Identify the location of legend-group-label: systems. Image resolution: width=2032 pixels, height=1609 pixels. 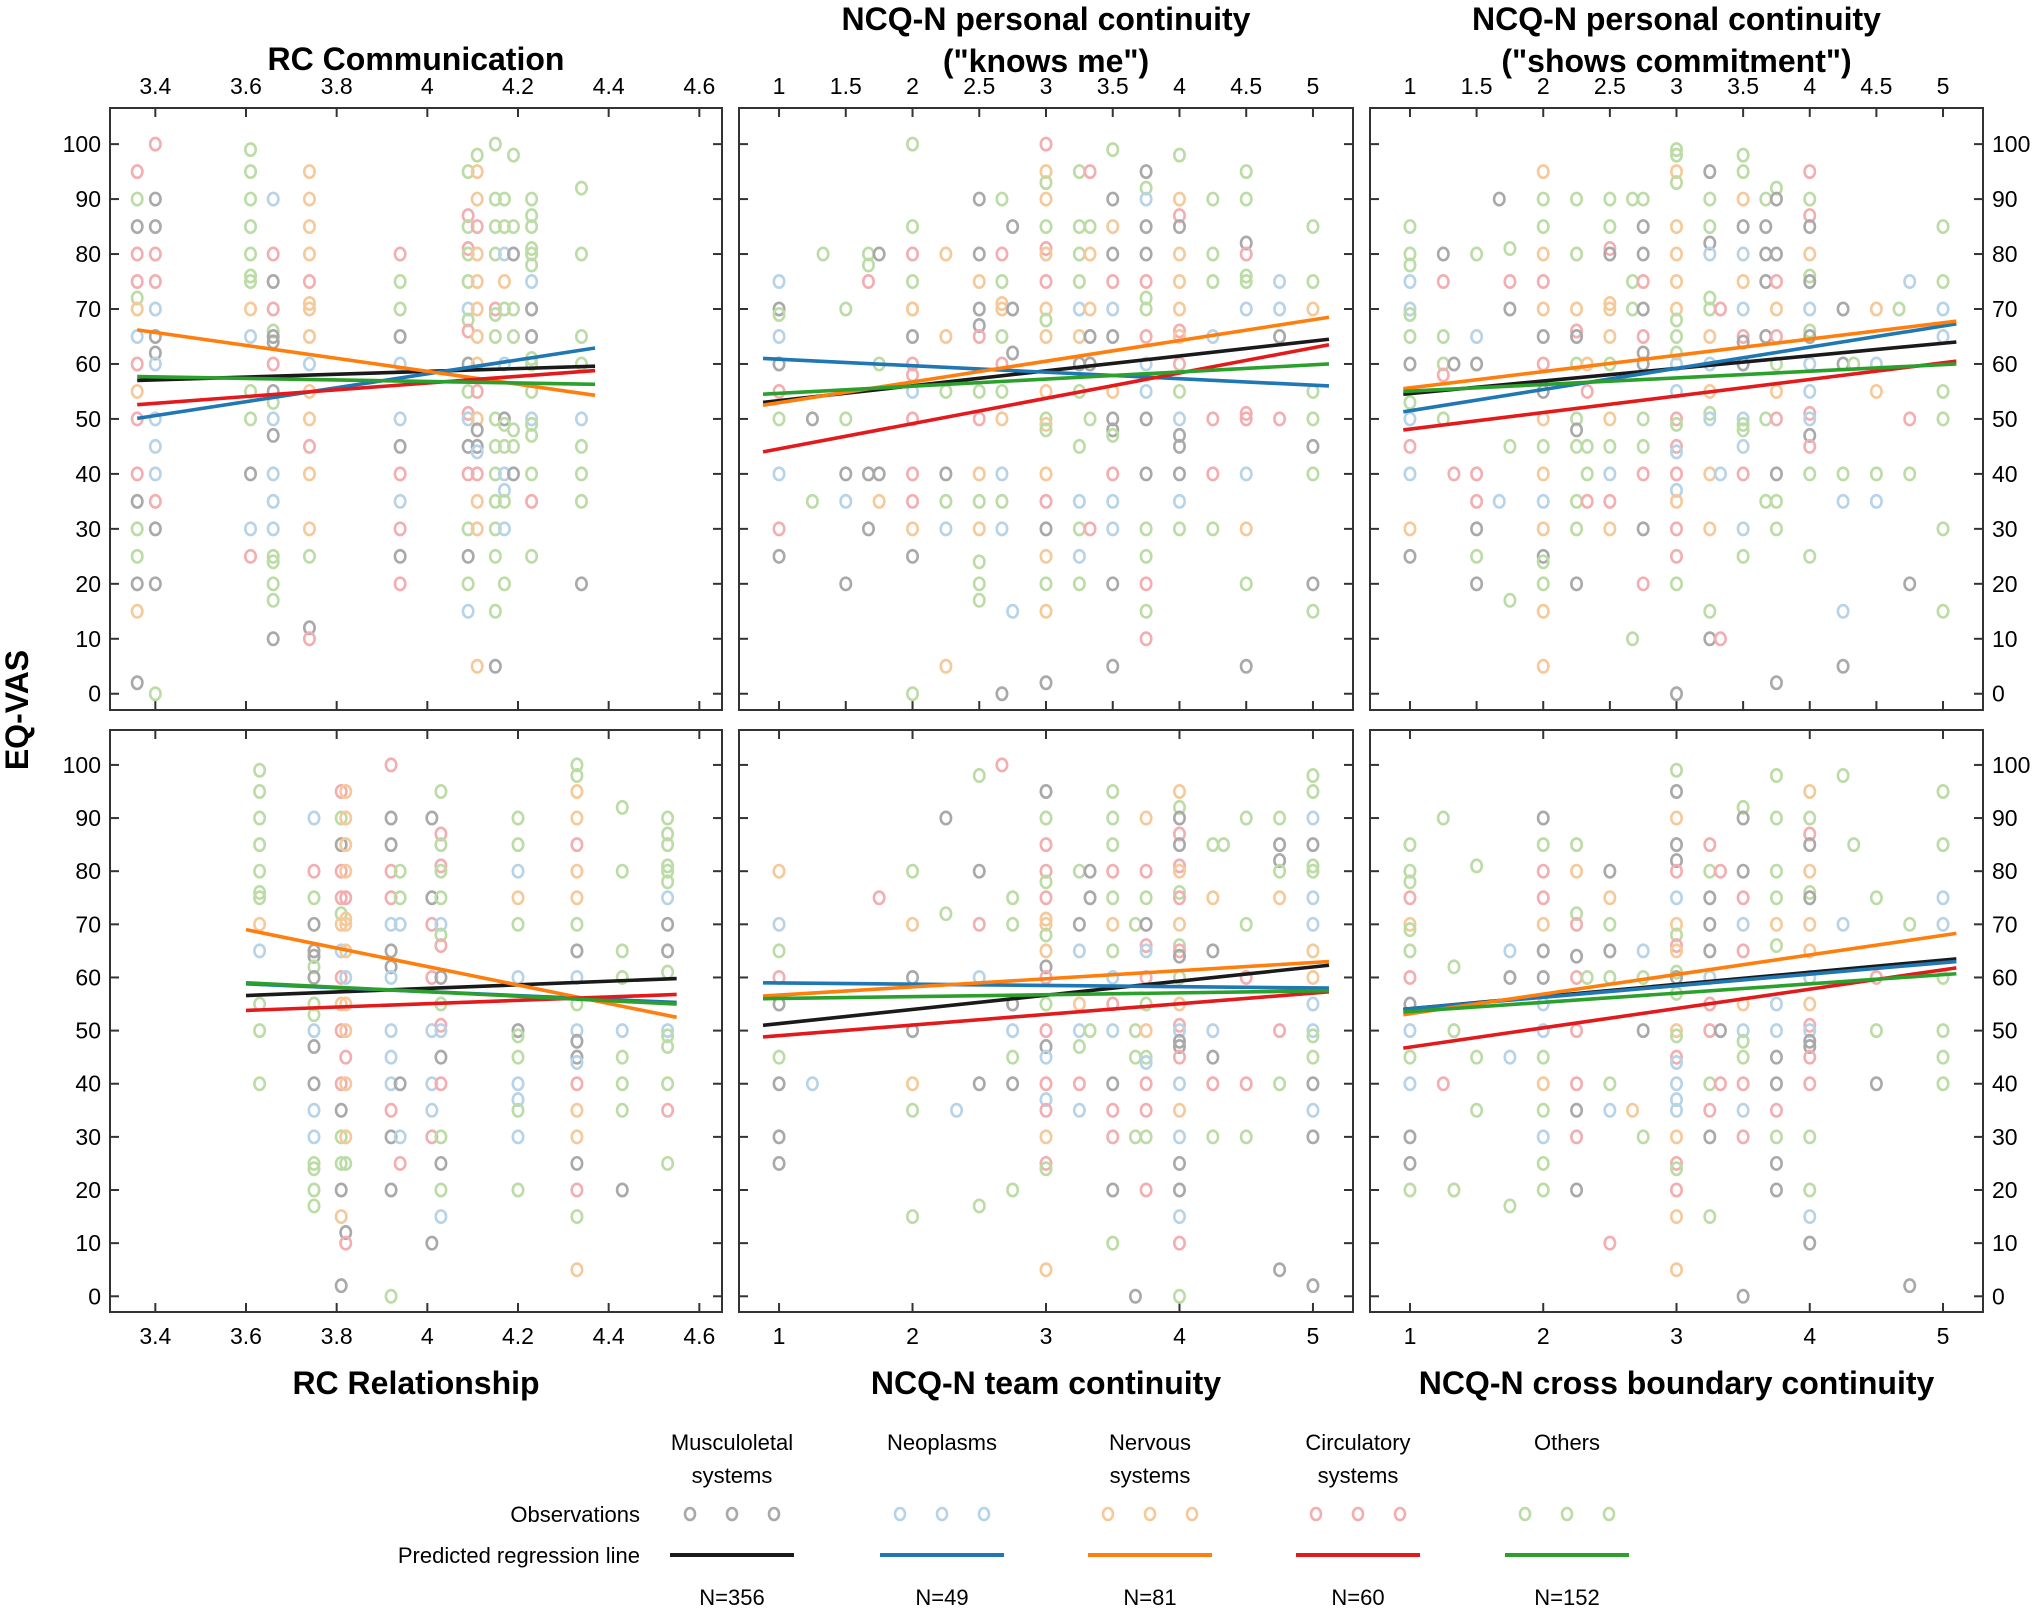
(1150, 1475).